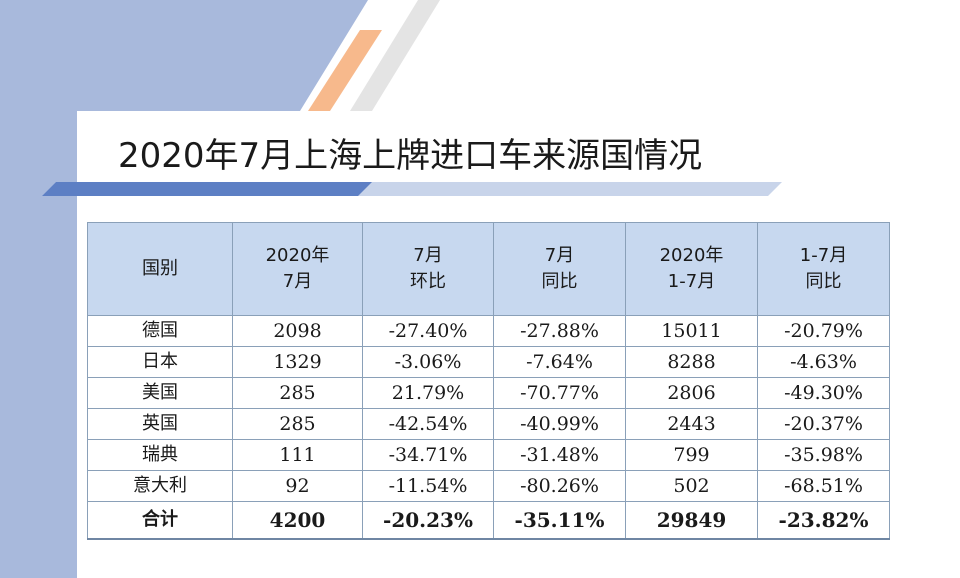 This screenshot has height=578, width=960. I want to click on table-row: 日本 1329 -3.06% -7.64% 8288 -4.63%, so click(488, 362).